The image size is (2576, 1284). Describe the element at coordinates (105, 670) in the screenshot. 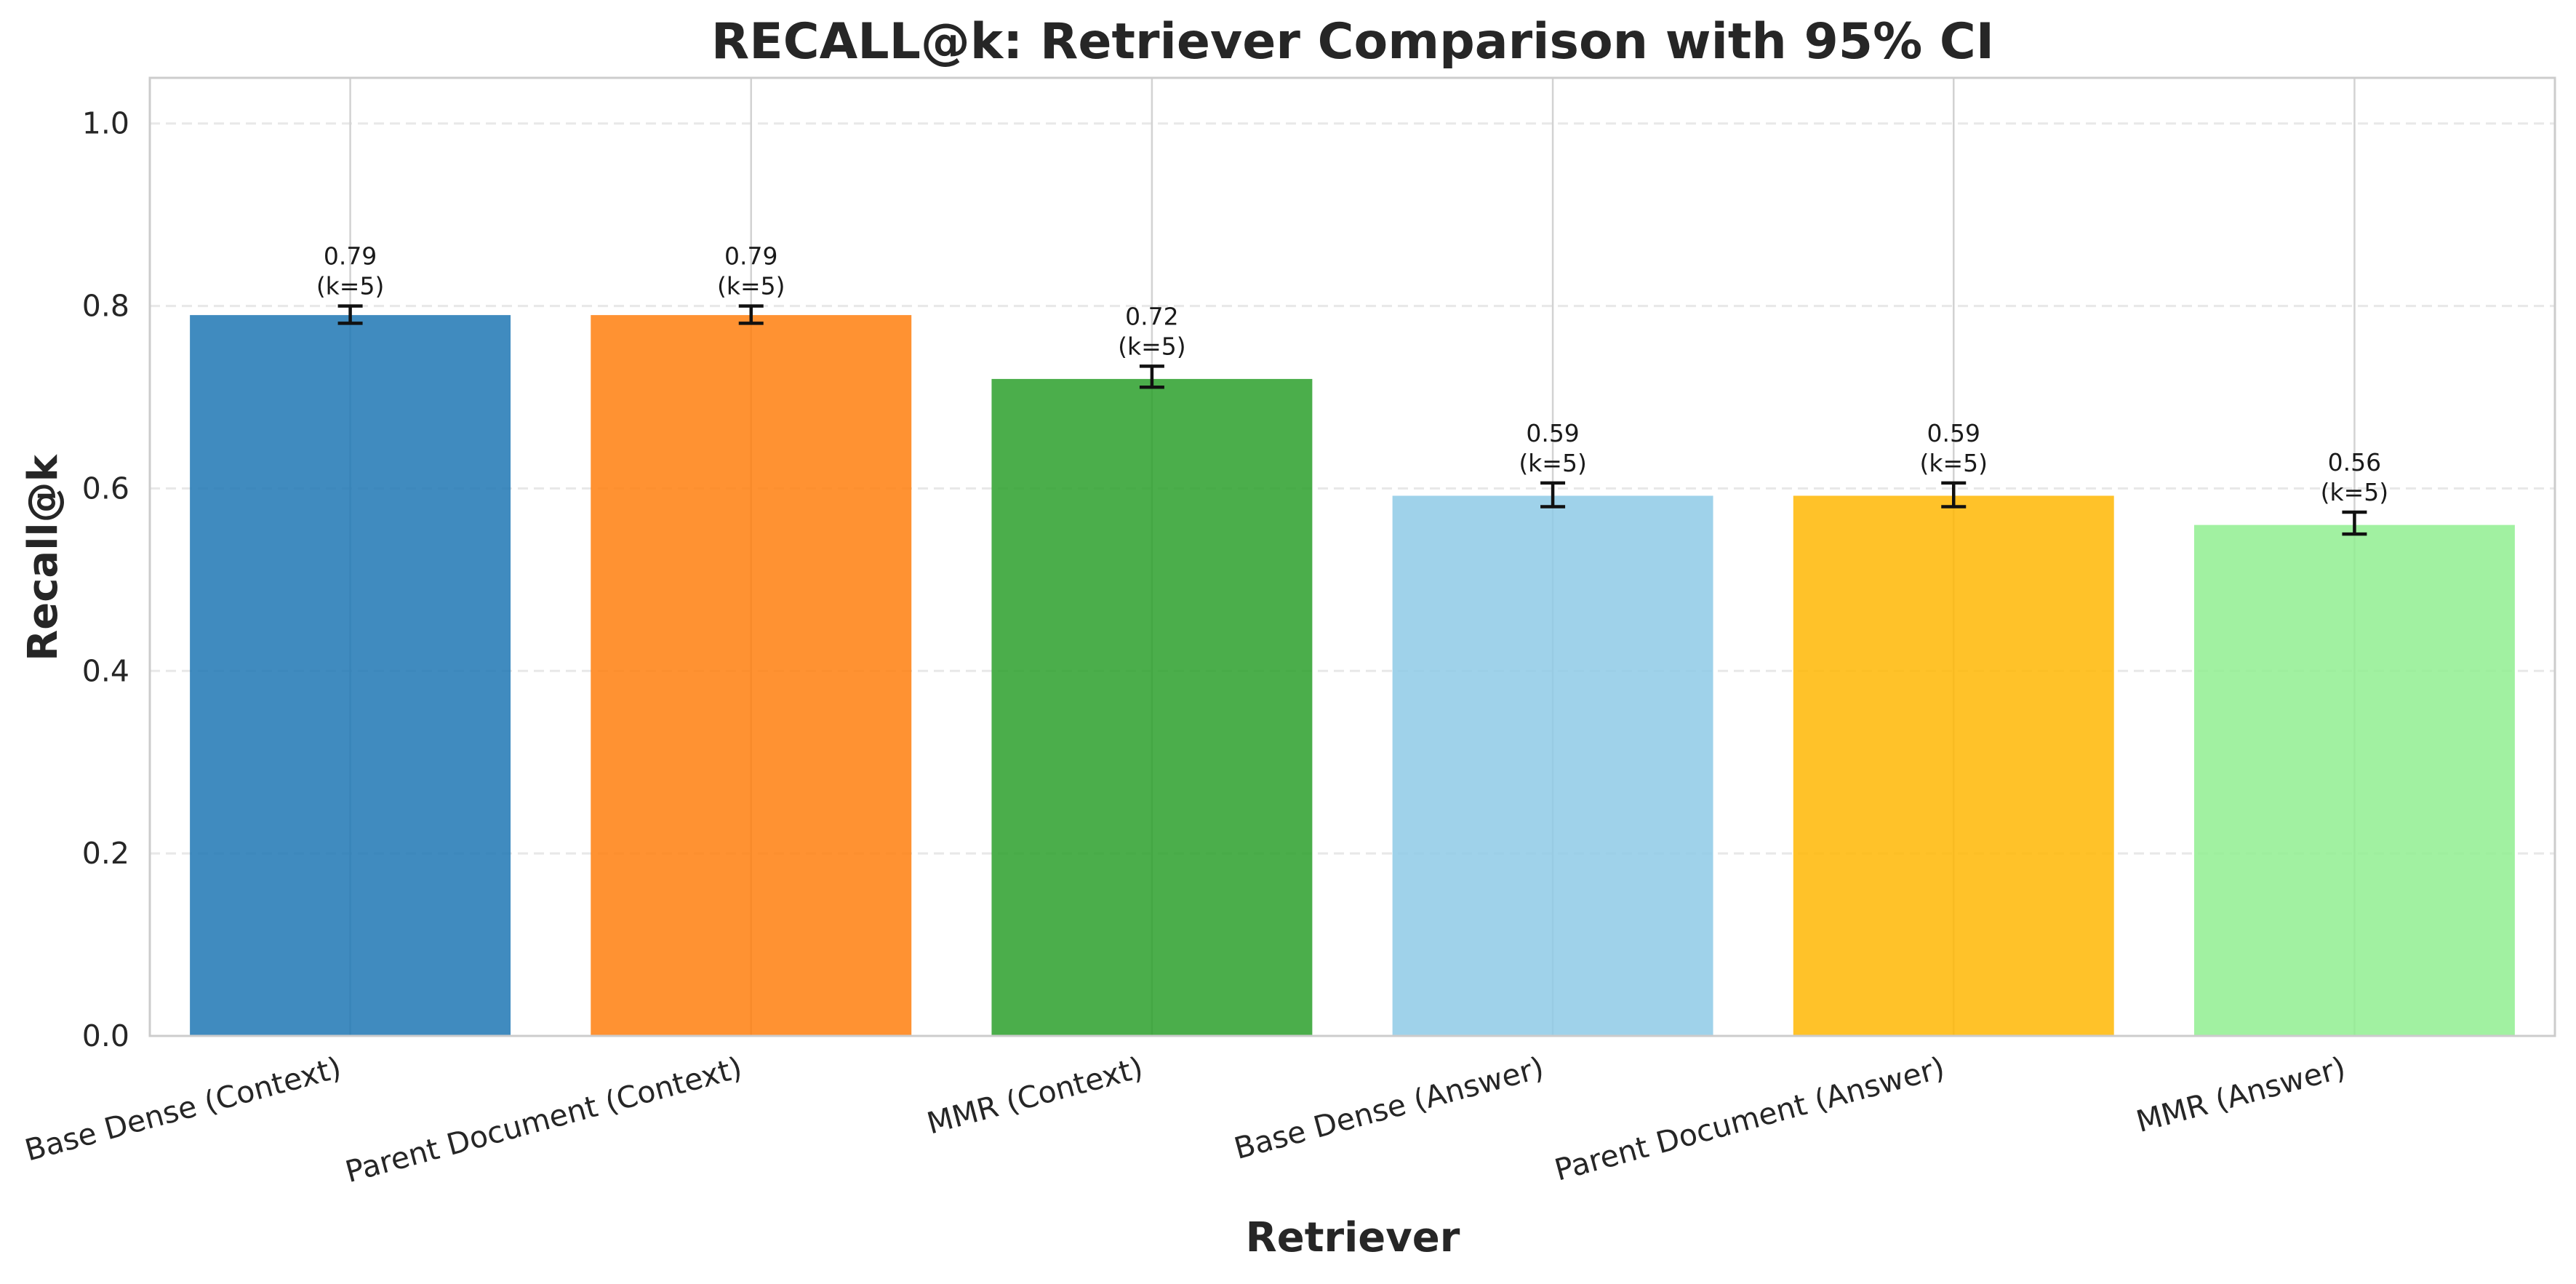

I see `y-tick-label: 0.4` at that location.